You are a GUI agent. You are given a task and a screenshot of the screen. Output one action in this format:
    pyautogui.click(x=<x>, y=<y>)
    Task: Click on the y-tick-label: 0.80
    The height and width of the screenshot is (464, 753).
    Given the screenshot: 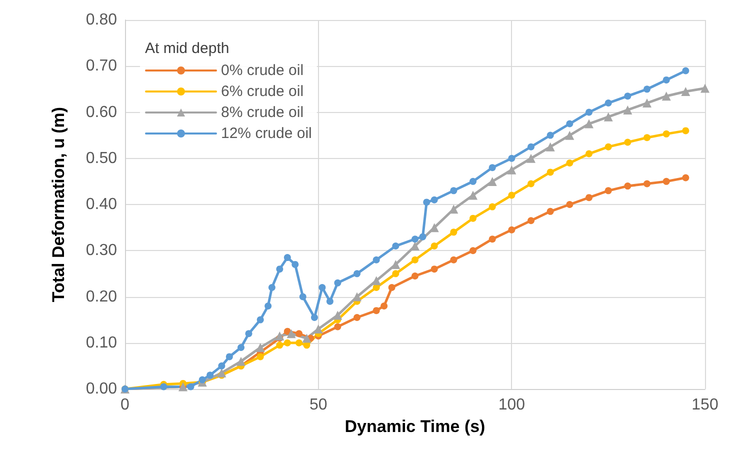 What is the action you would take?
    pyautogui.click(x=102, y=20)
    